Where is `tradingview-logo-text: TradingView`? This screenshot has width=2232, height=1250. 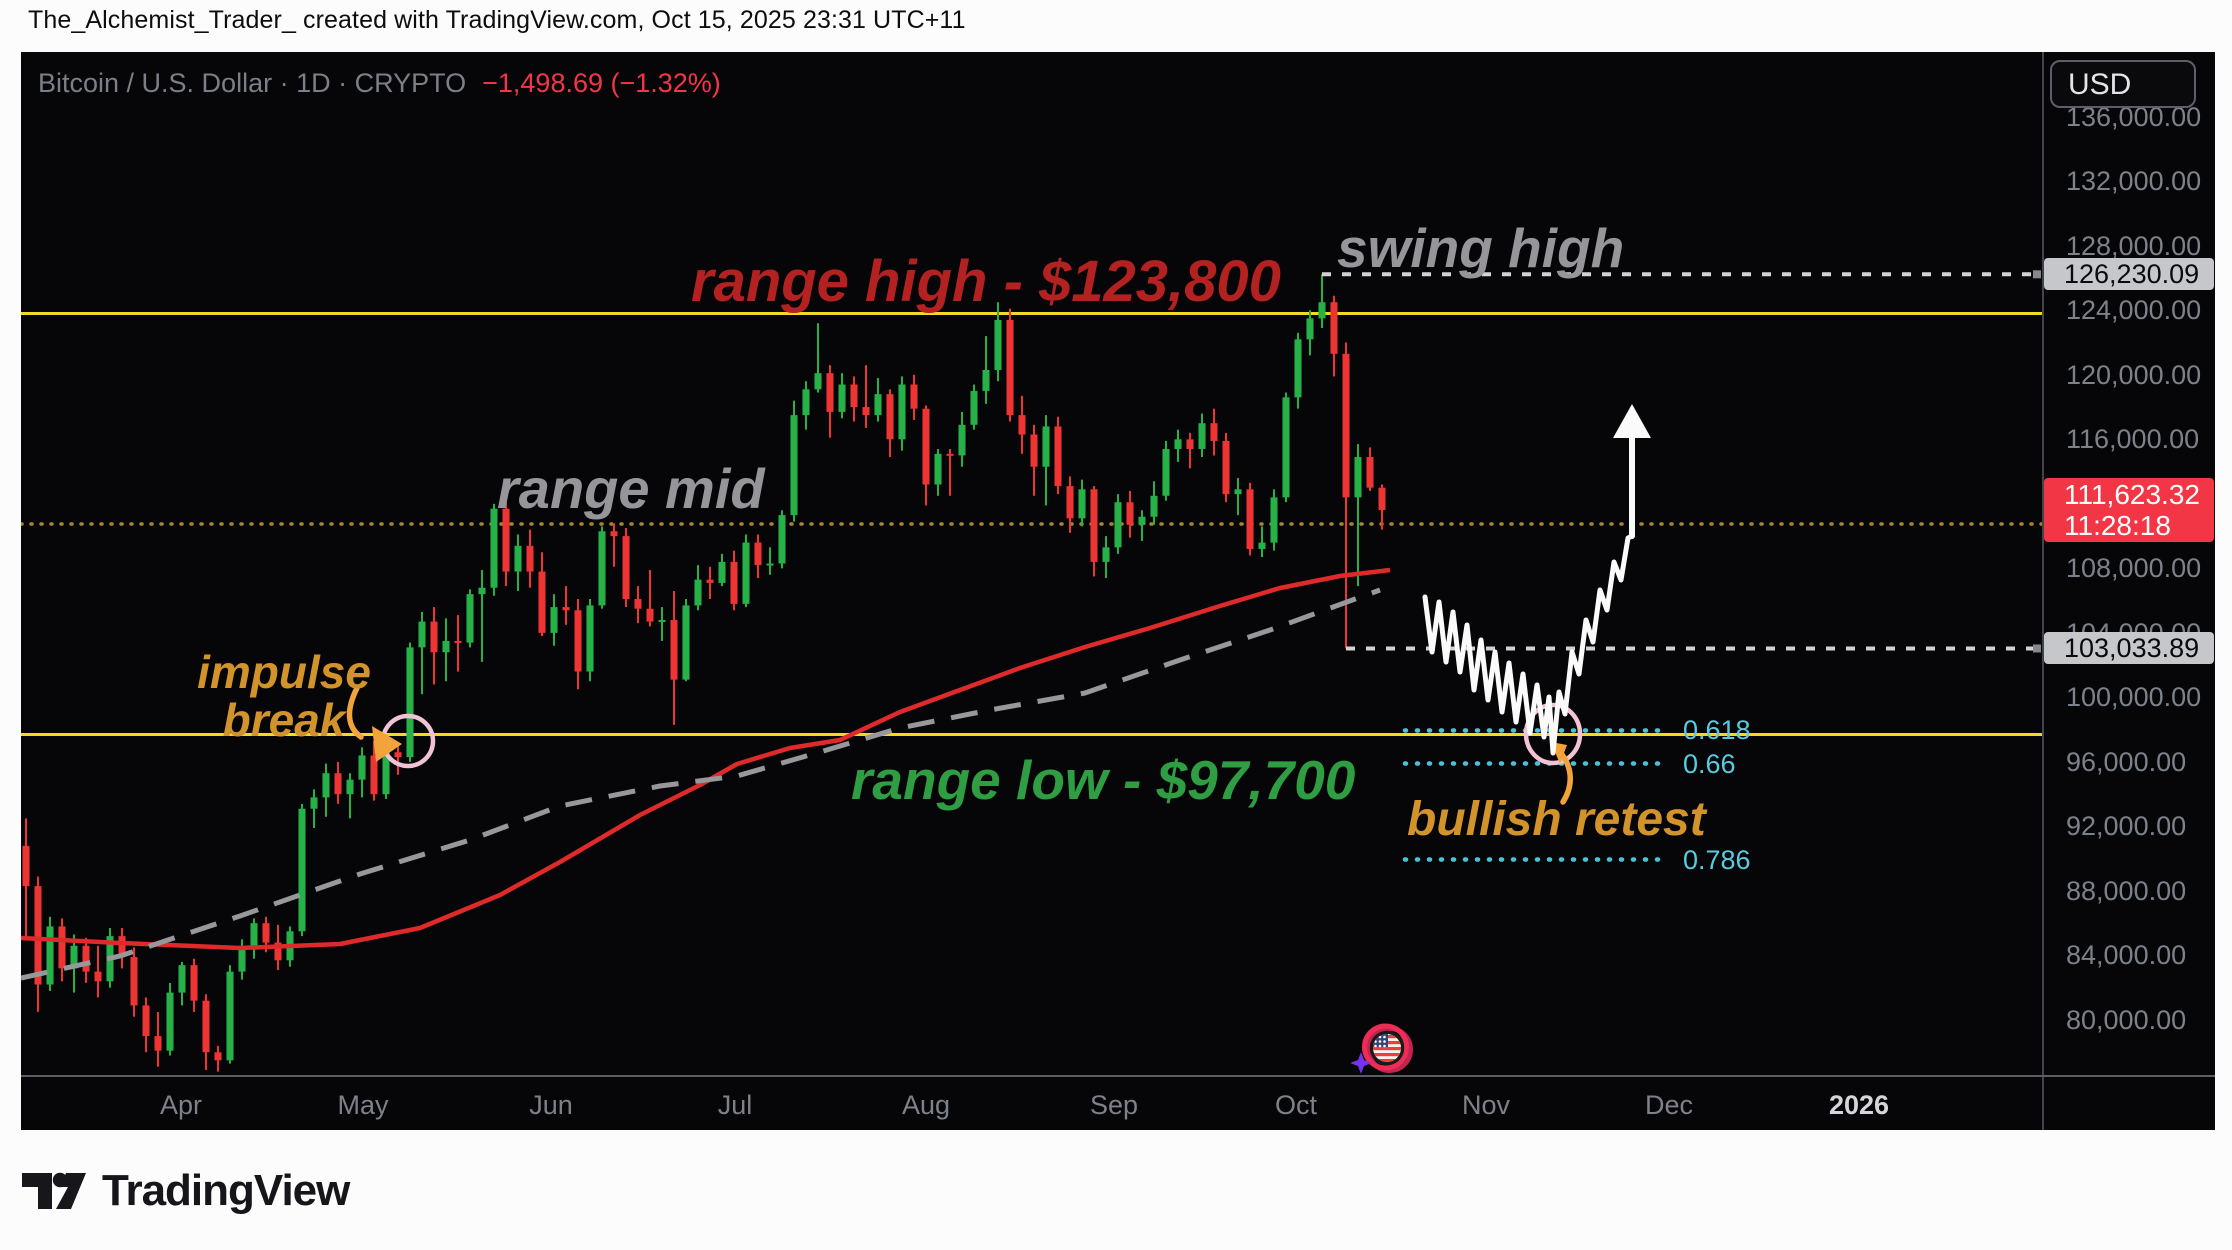
tradingview-logo-text: TradingView is located at coordinates (226, 1190).